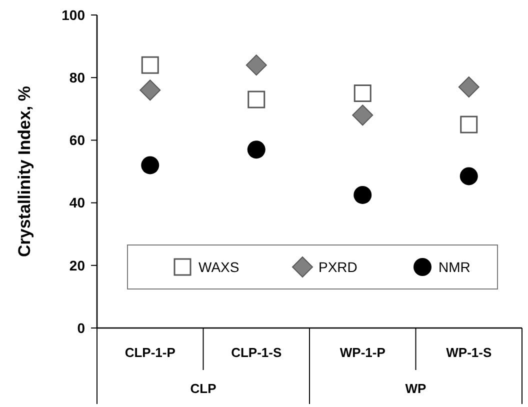 This screenshot has width=528, height=407. Describe the element at coordinates (150, 352) in the screenshot. I see `x-tick-label: CLP-1-P` at that location.